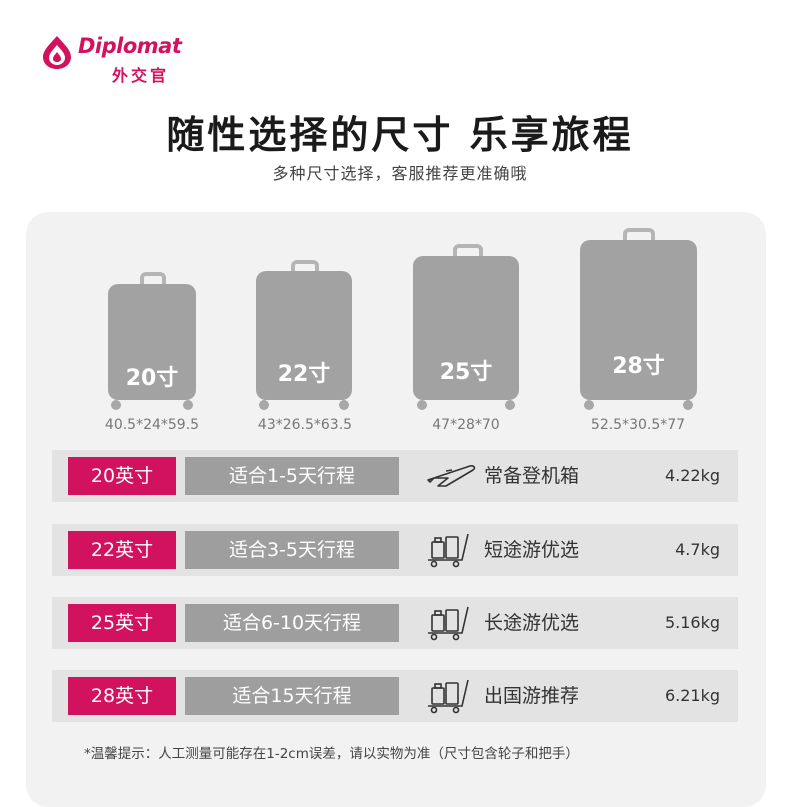 The width and height of the screenshot is (800, 807). I want to click on size-row-20: 20英寸 适合1-5天行程 常备登机箱 4.22kg, so click(395, 476).